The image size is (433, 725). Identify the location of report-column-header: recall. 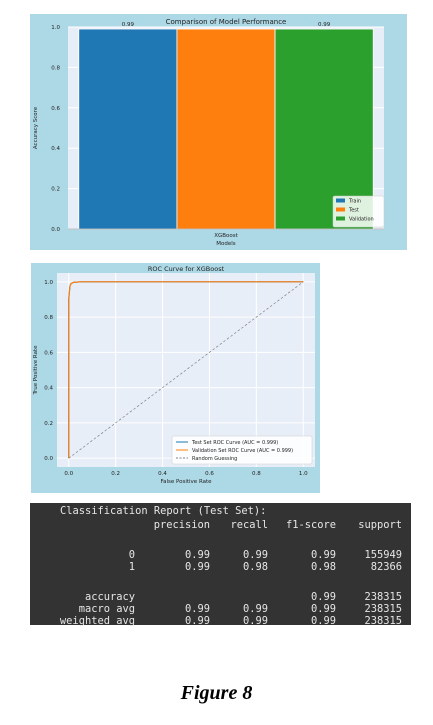
(249, 525).